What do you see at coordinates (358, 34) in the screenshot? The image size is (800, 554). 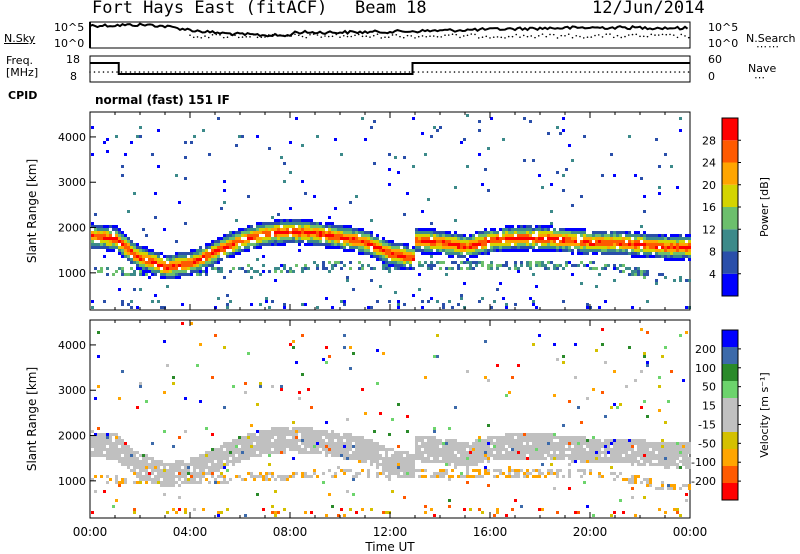 I see `nsearch-point` at bounding box center [358, 34].